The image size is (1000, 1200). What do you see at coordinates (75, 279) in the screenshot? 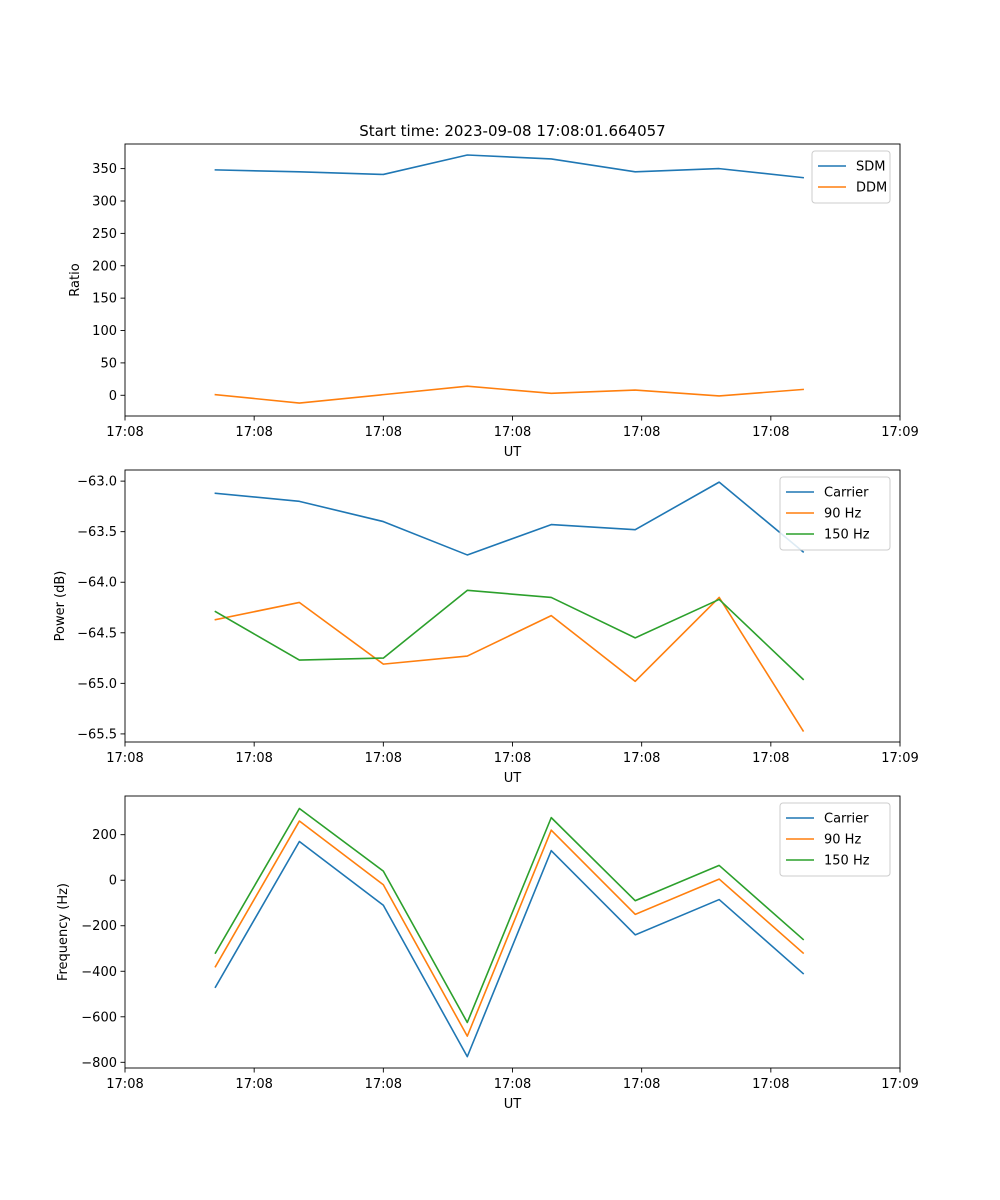
I see `y-axis-label: Ratio` at bounding box center [75, 279].